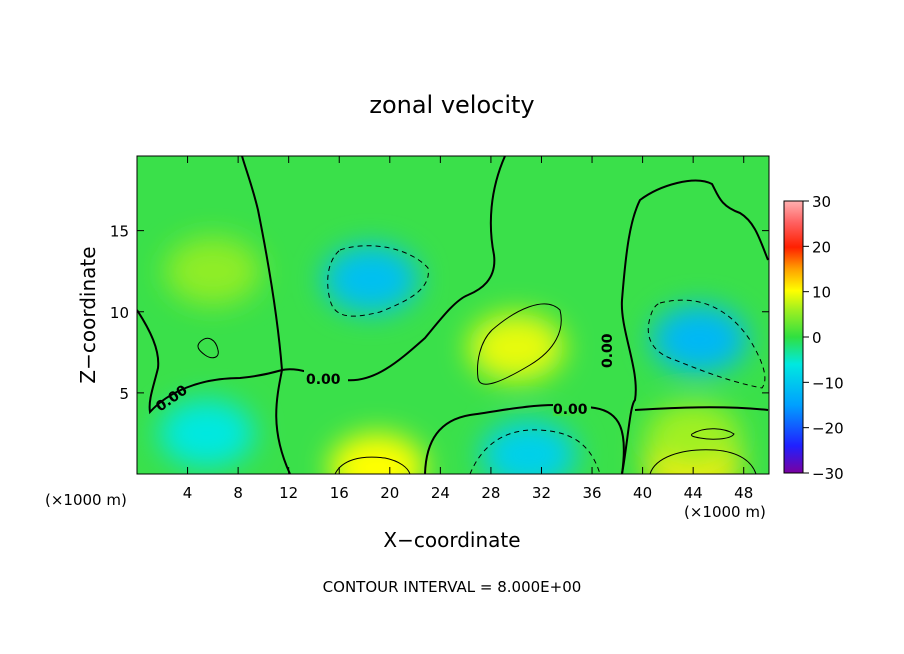 The width and height of the screenshot is (904, 654). I want to click on x-tick-label: 32, so click(541, 493).